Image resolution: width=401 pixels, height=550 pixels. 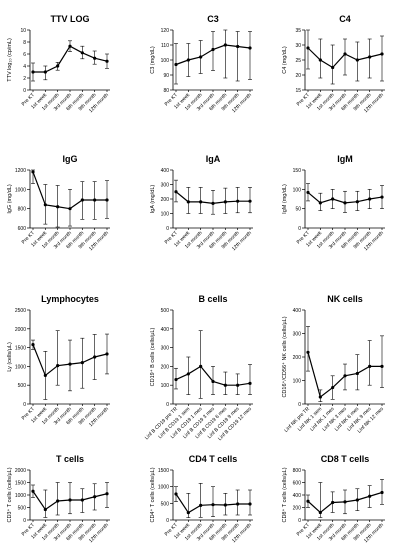 What do you see at coordinates (212, 299) in the screenshot?
I see `chart-7-title: B cells` at bounding box center [212, 299].